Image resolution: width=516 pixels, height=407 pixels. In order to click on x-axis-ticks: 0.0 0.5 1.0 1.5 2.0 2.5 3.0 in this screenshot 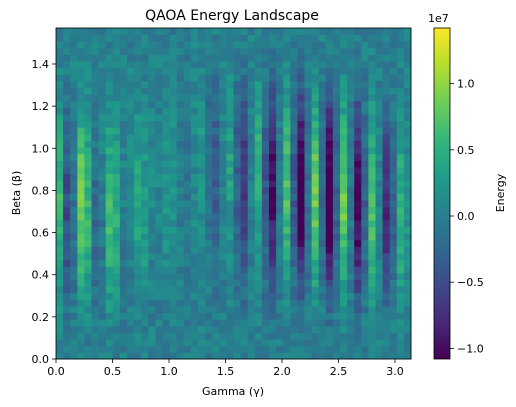, I will do `click(225, 368)`.